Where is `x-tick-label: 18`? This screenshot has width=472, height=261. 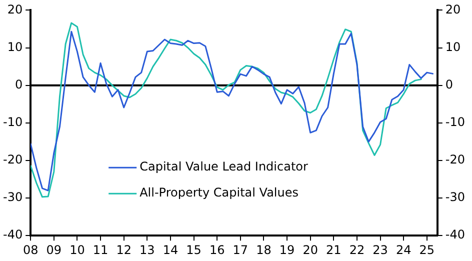 x-tick-label: 18 is located at coordinates (264, 249).